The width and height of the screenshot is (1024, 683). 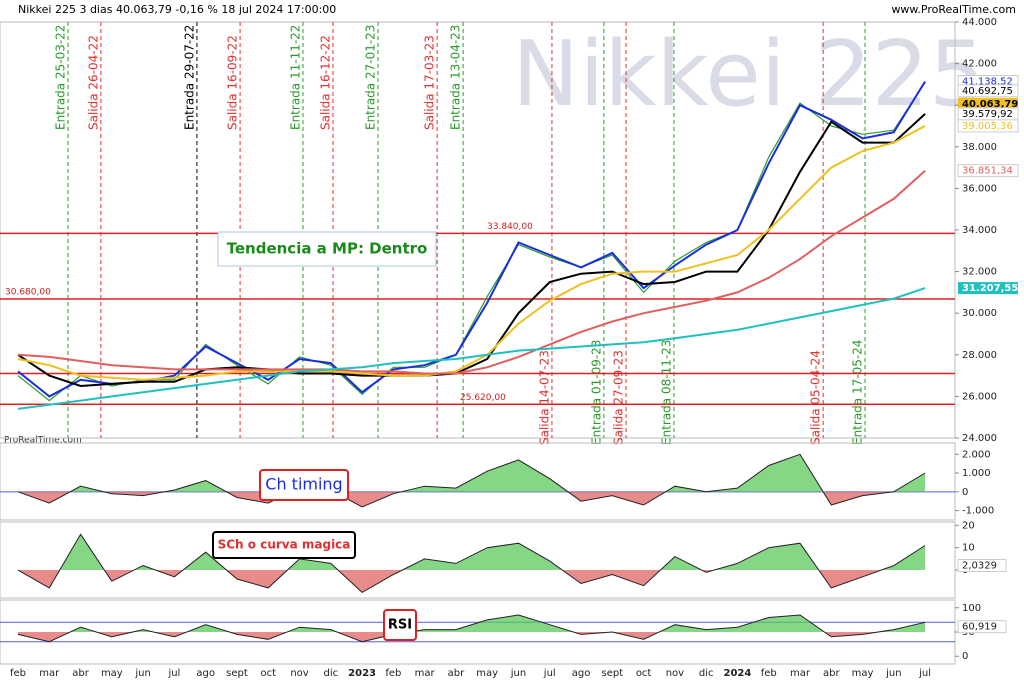 What do you see at coordinates (749, 74) in the screenshot?
I see `watermark: Nikkei 225` at bounding box center [749, 74].